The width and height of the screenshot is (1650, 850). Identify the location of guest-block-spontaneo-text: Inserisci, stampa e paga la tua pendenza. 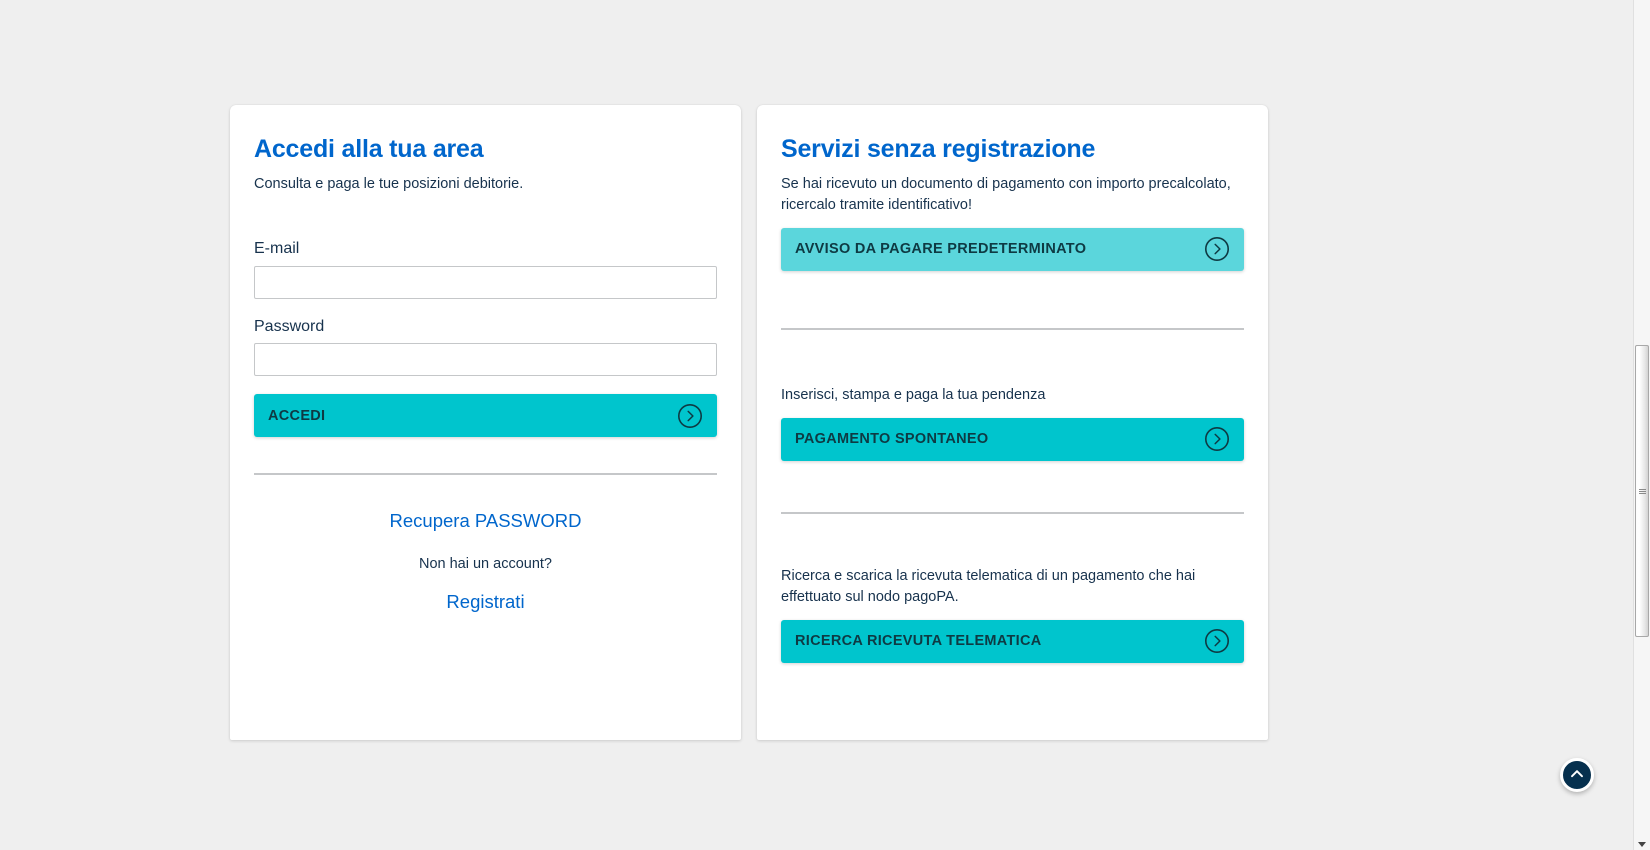
(913, 394).